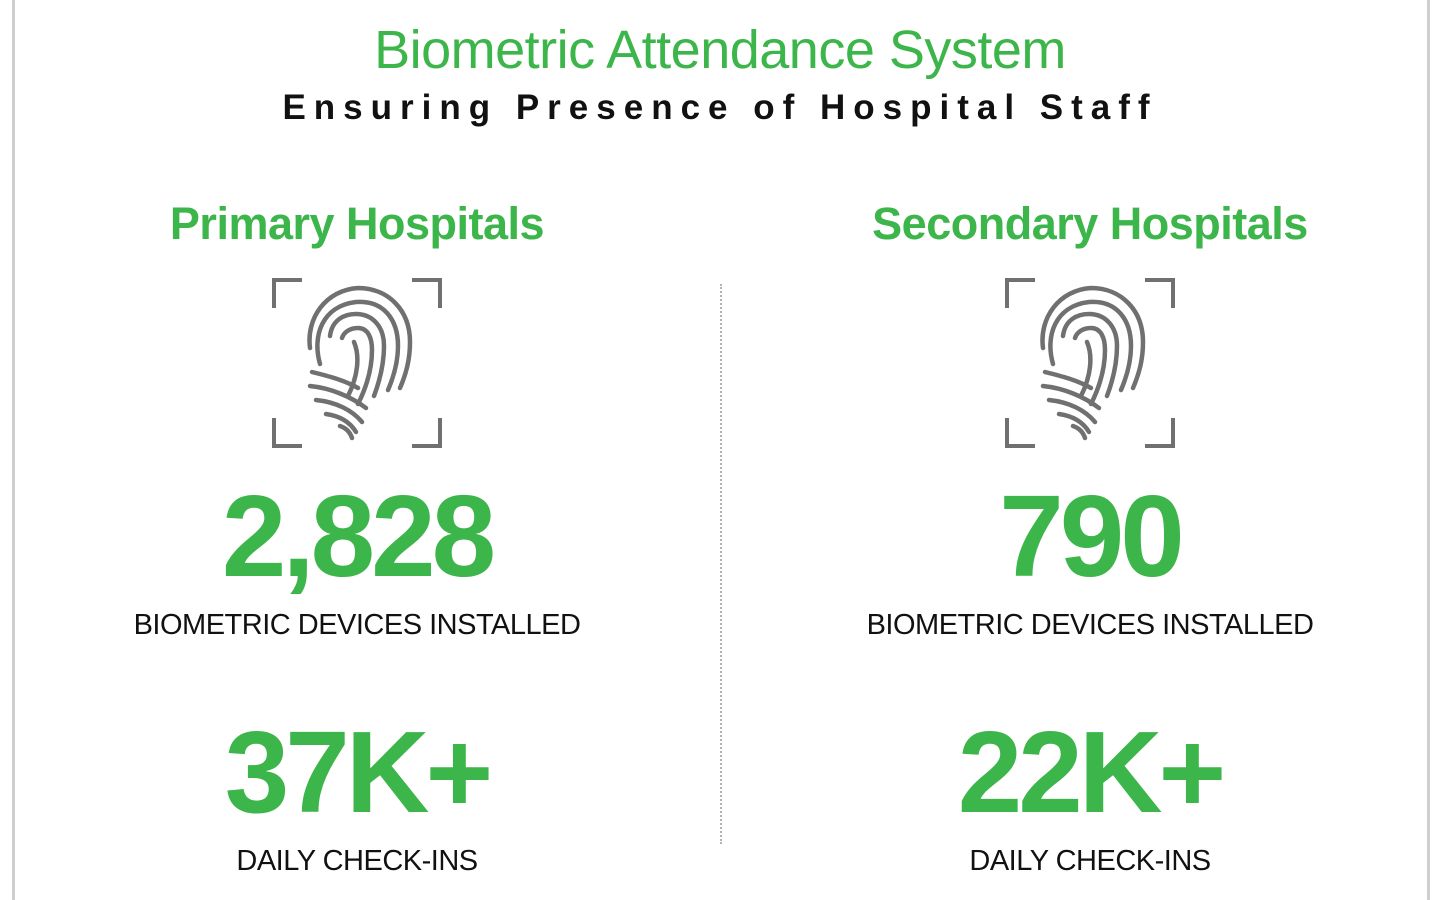 The width and height of the screenshot is (1440, 900). I want to click on secondary-devices-label: BIOMETRIC DEVICES INSTALLED, so click(1090, 625).